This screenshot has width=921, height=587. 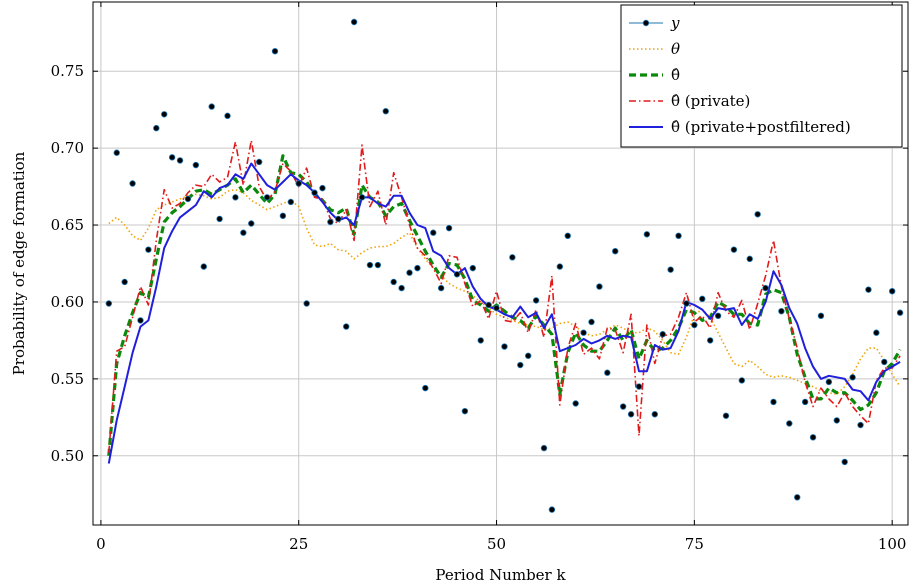 I want to click on x-tick-label: 75, so click(x=694, y=544).